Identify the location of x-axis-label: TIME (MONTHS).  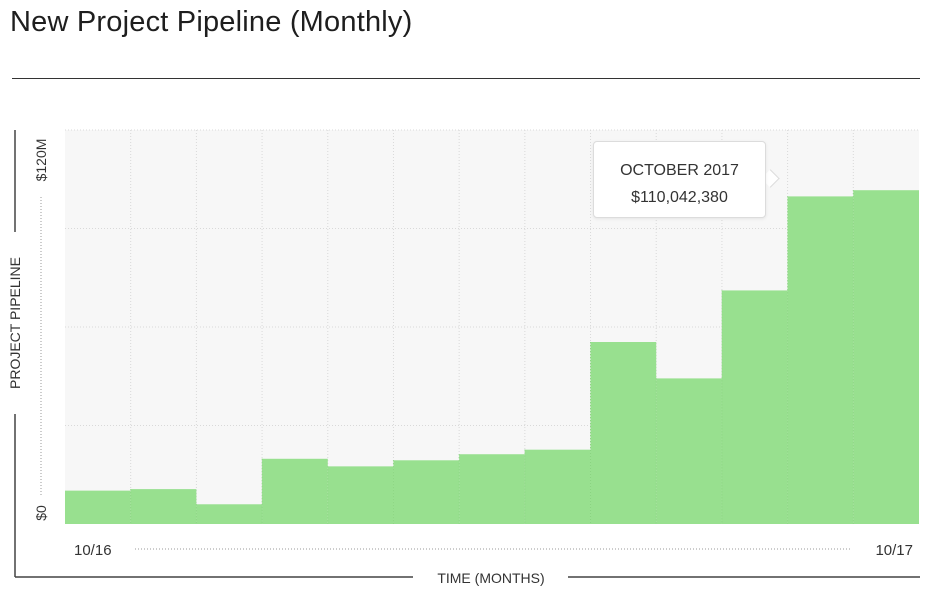
(490, 578).